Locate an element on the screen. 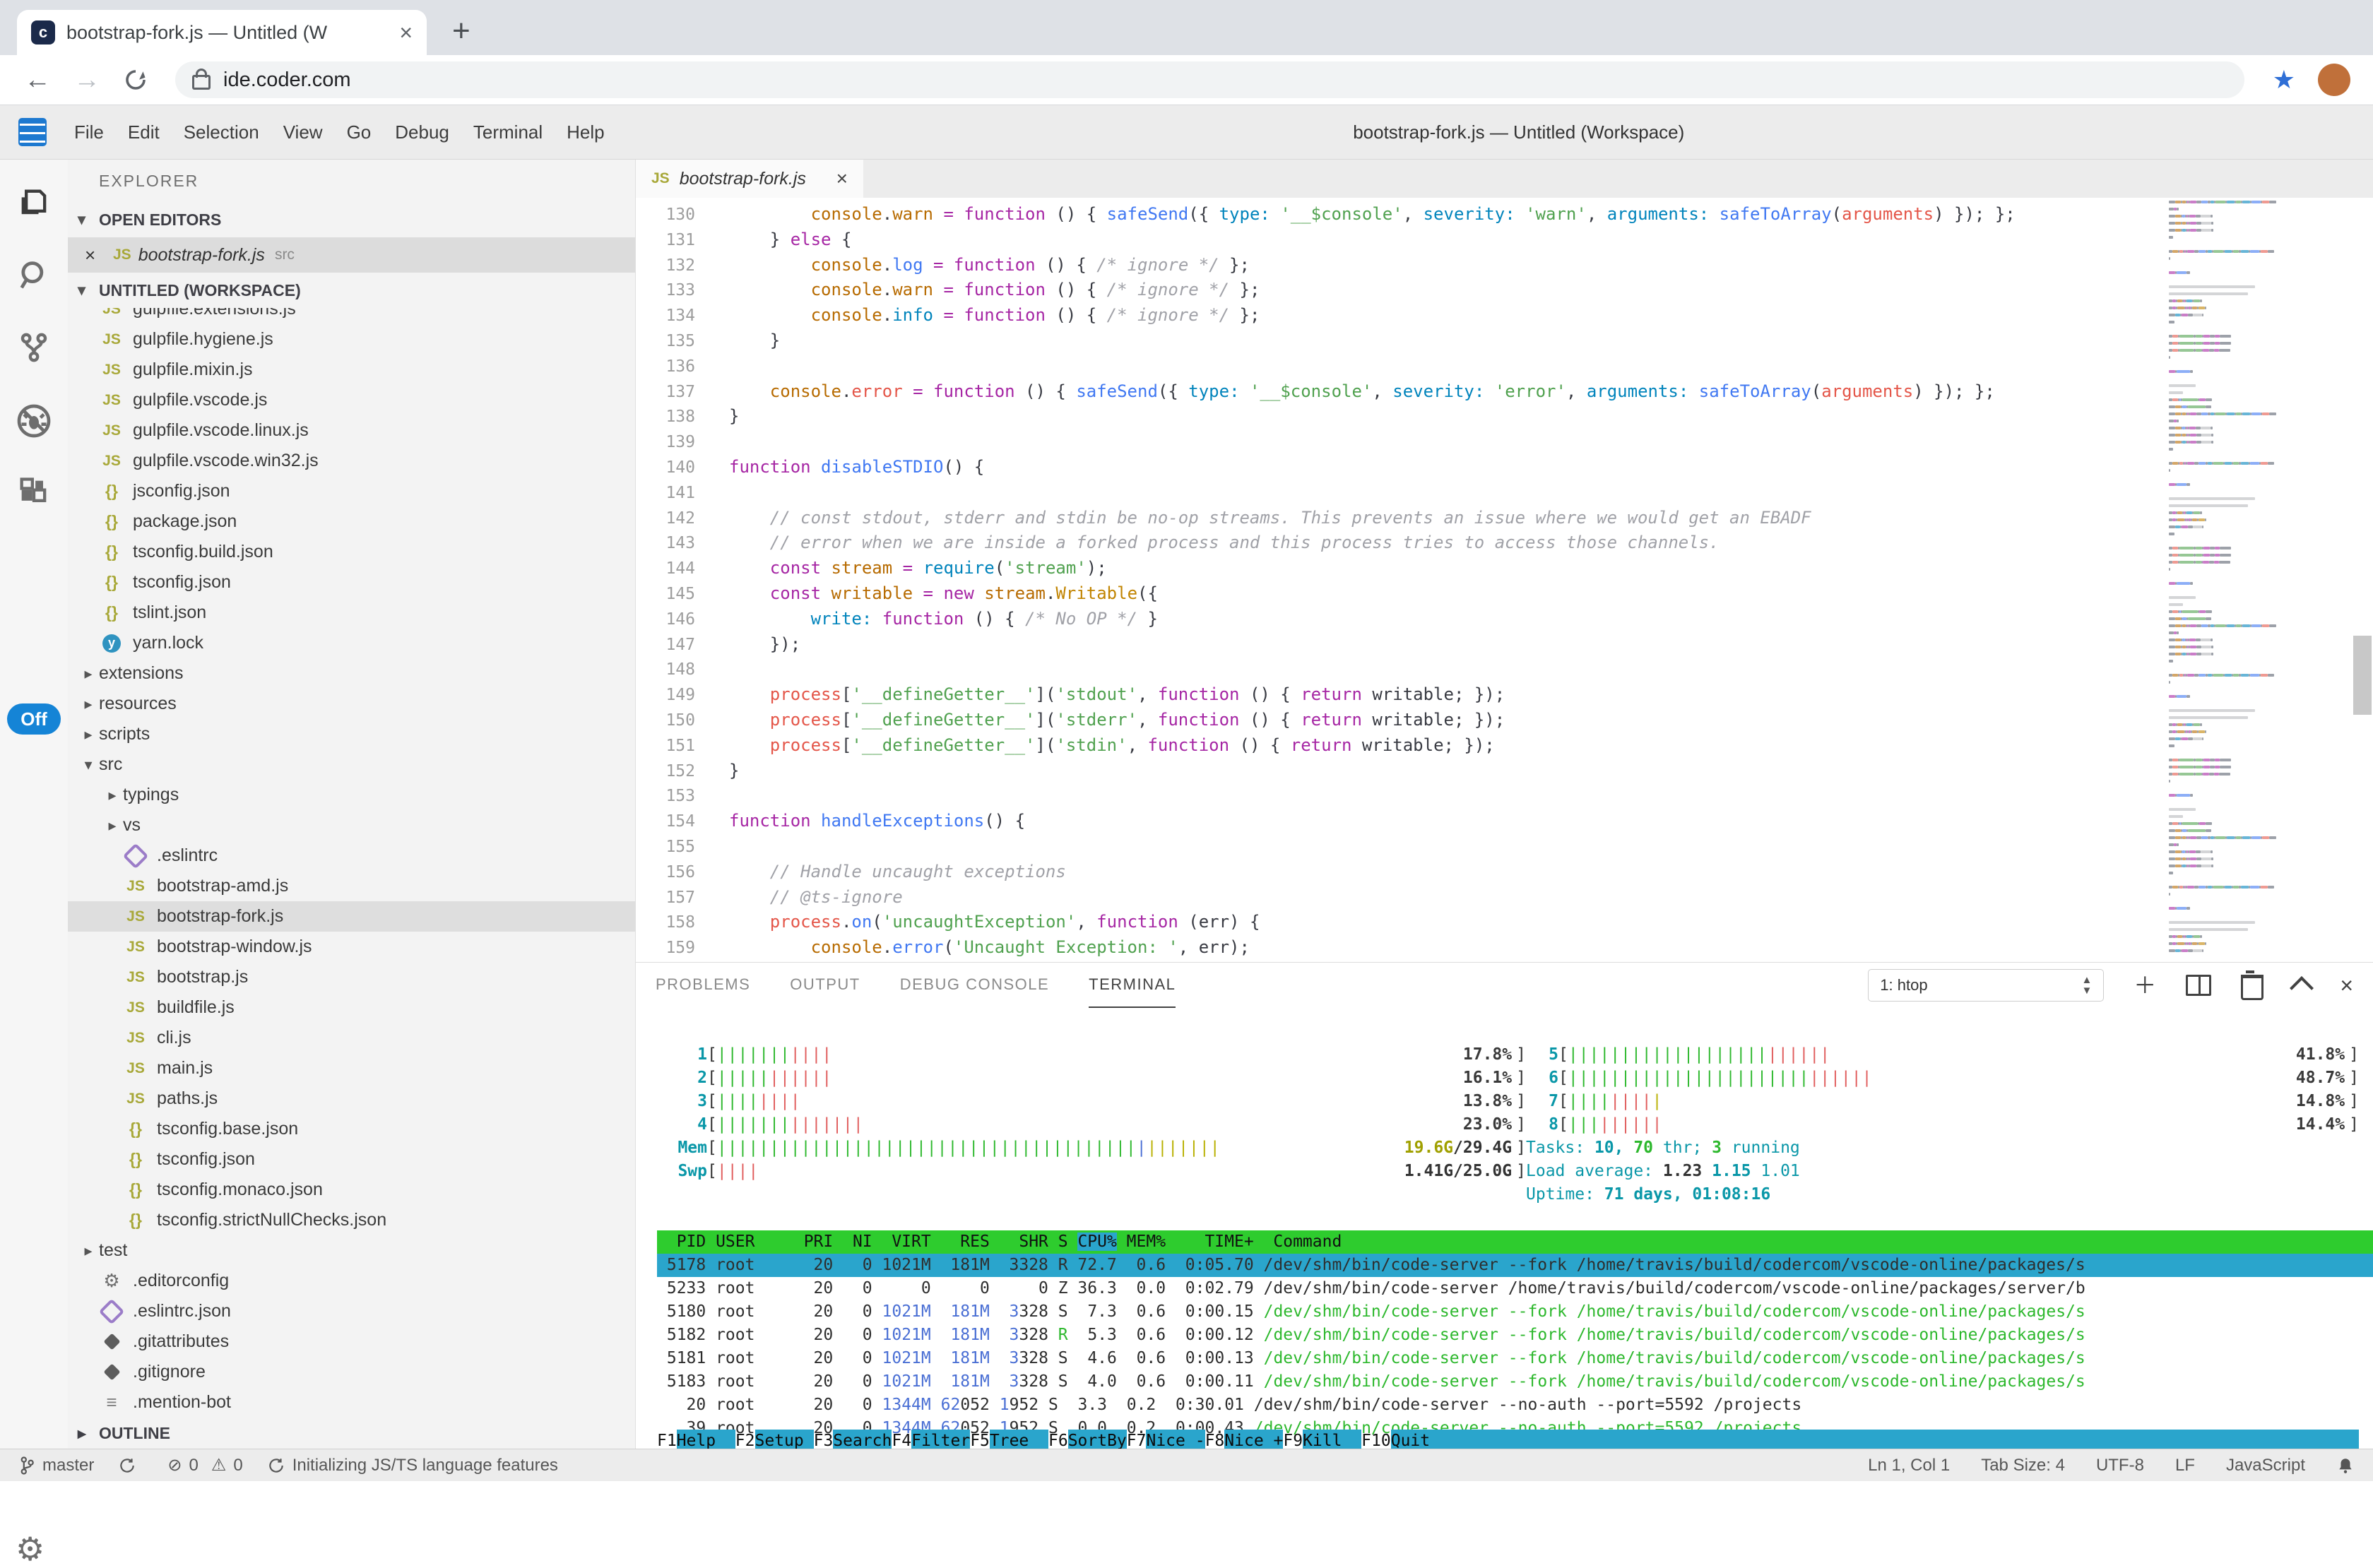 The image size is (2373, 1568). tree-item-gulpfile.extensions.js: JS gulpfile.extensions.js is located at coordinates (351, 316).